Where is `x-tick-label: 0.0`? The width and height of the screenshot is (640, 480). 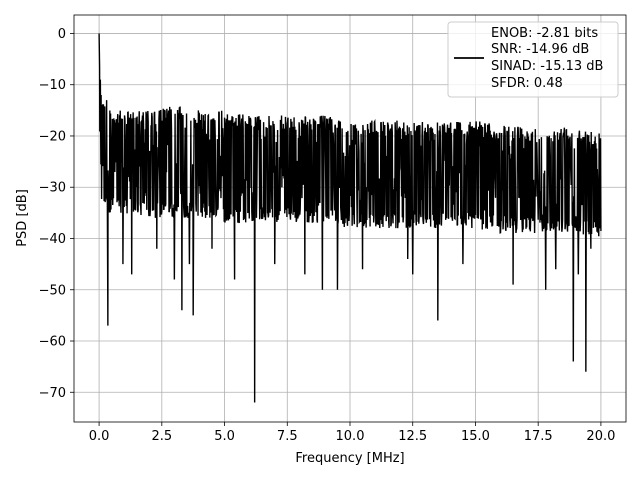 x-tick-label: 0.0 is located at coordinates (99, 436).